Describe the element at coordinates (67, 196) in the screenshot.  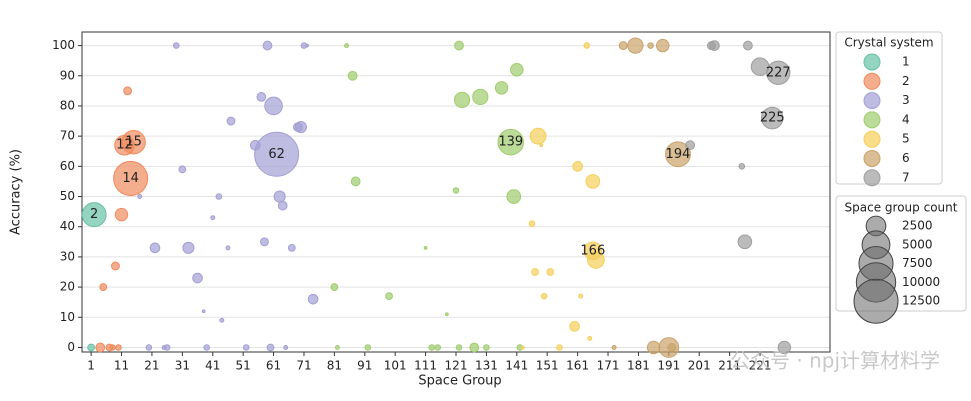
I see `y-tick-label: 50` at that location.